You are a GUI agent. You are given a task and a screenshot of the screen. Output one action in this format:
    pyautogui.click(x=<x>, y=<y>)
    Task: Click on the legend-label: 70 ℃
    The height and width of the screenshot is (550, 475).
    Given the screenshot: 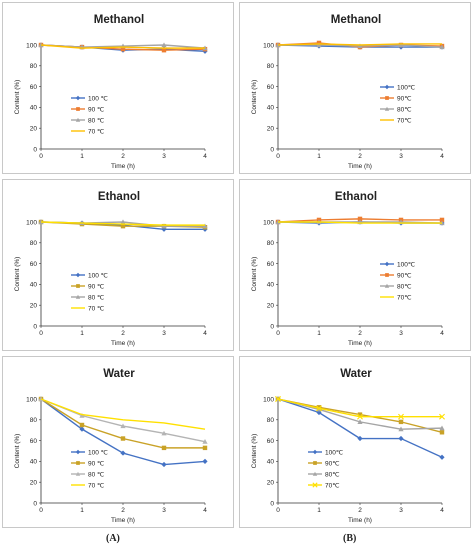 What is the action you would take?
    pyautogui.click(x=96, y=485)
    